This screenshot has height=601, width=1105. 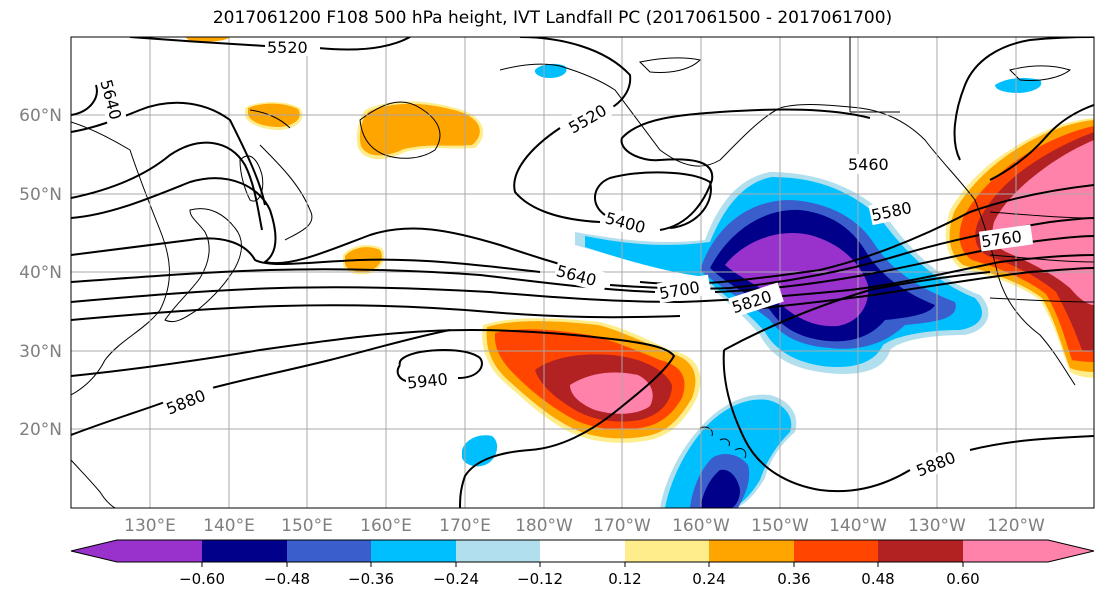 What do you see at coordinates (287, 47) in the screenshot?
I see `contour-label: 5520` at bounding box center [287, 47].